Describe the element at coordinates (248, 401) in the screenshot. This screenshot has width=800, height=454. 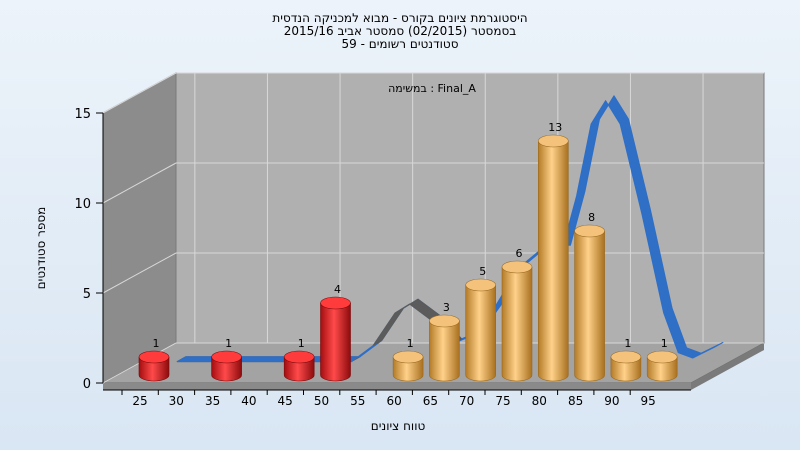
I see `x-tick-label: 40` at that location.